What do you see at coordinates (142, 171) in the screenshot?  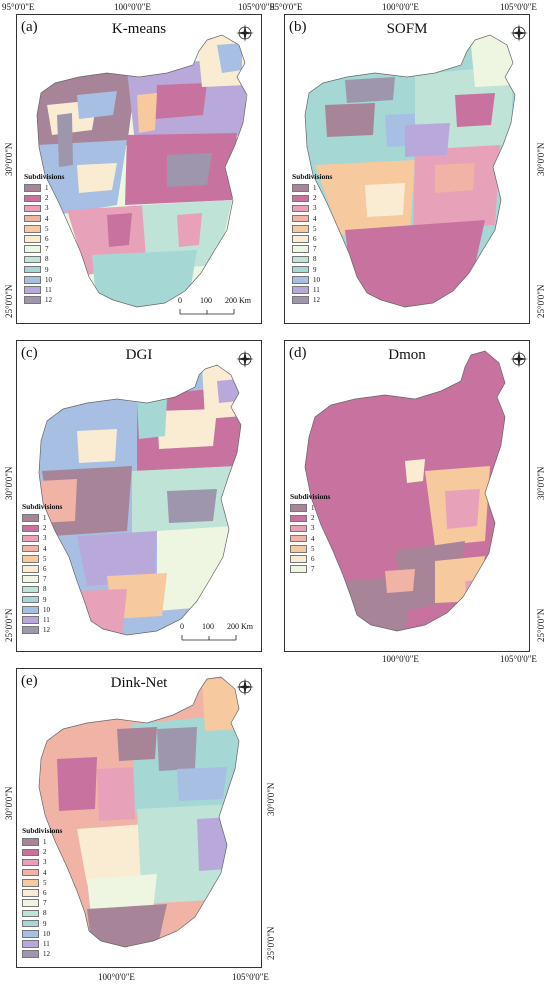 I see `map-a` at bounding box center [142, 171].